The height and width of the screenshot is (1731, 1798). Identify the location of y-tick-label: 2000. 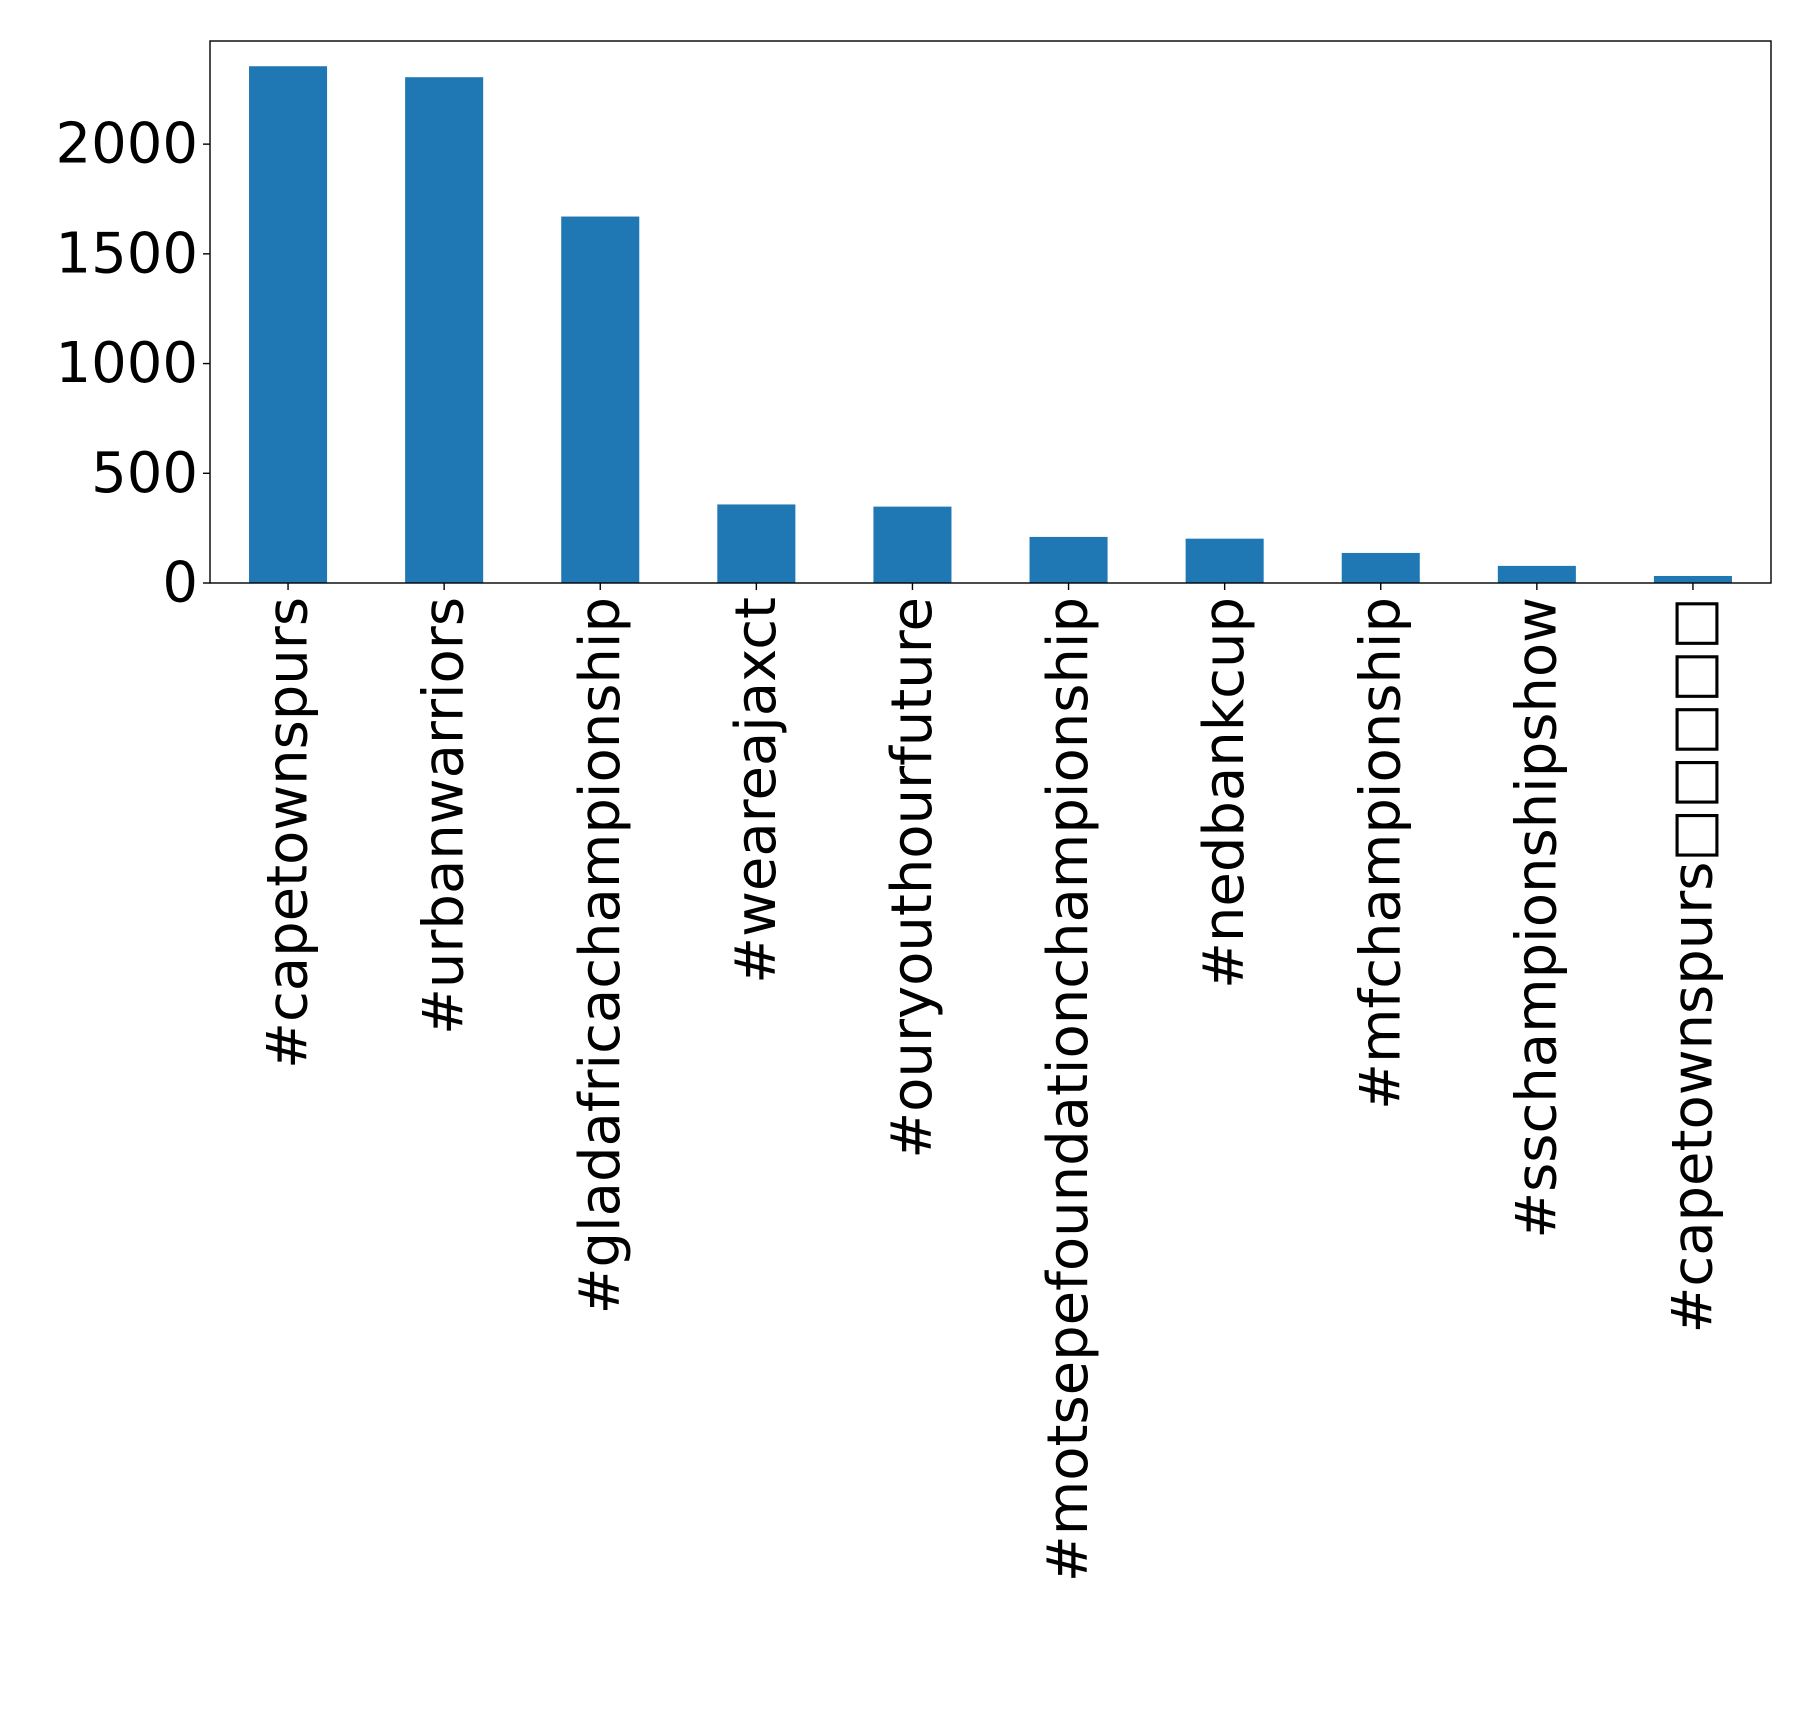
(126, 144).